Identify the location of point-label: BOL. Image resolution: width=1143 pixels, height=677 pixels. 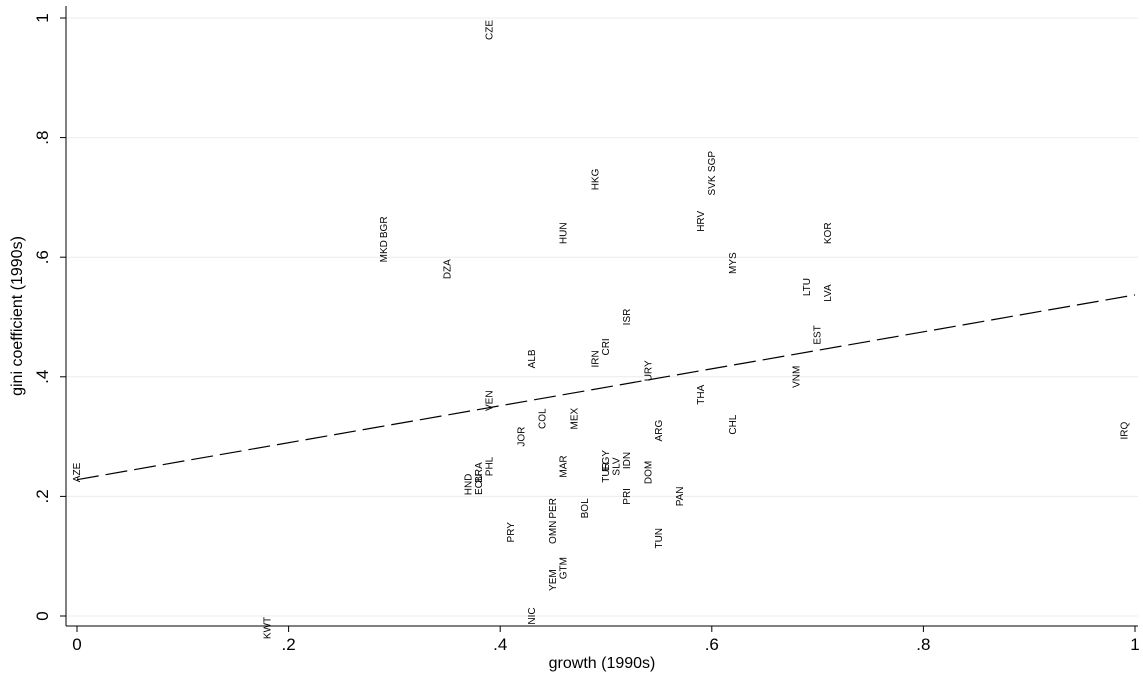
(585, 508).